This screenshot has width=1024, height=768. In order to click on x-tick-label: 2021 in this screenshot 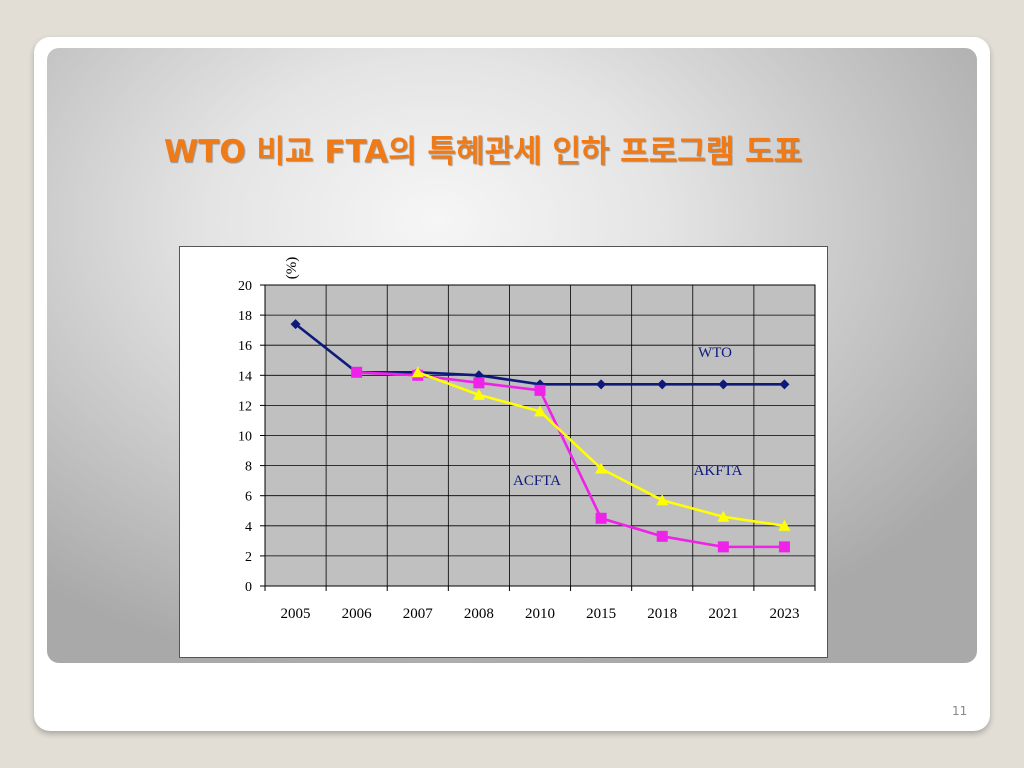, I will do `click(723, 614)`.